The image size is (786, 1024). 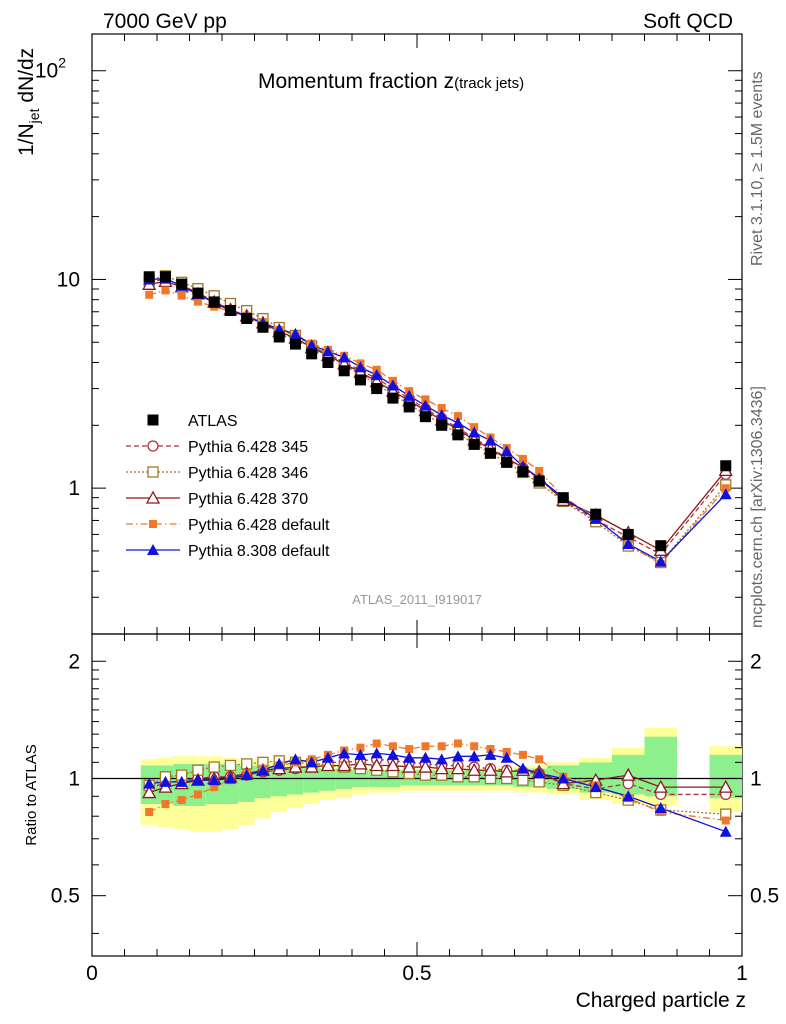 What do you see at coordinates (756, 661) in the screenshot?
I see `ratio-y-tick-label-right: 2` at bounding box center [756, 661].